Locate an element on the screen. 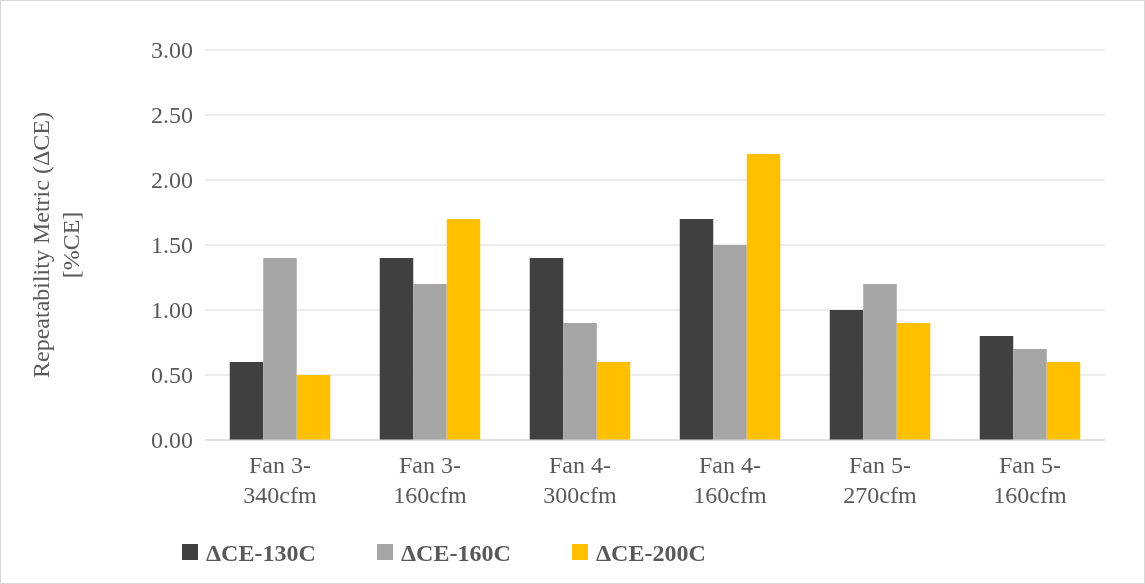 The height and width of the screenshot is (584, 1145). y-tick-label: 2.50 is located at coordinates (172, 115).